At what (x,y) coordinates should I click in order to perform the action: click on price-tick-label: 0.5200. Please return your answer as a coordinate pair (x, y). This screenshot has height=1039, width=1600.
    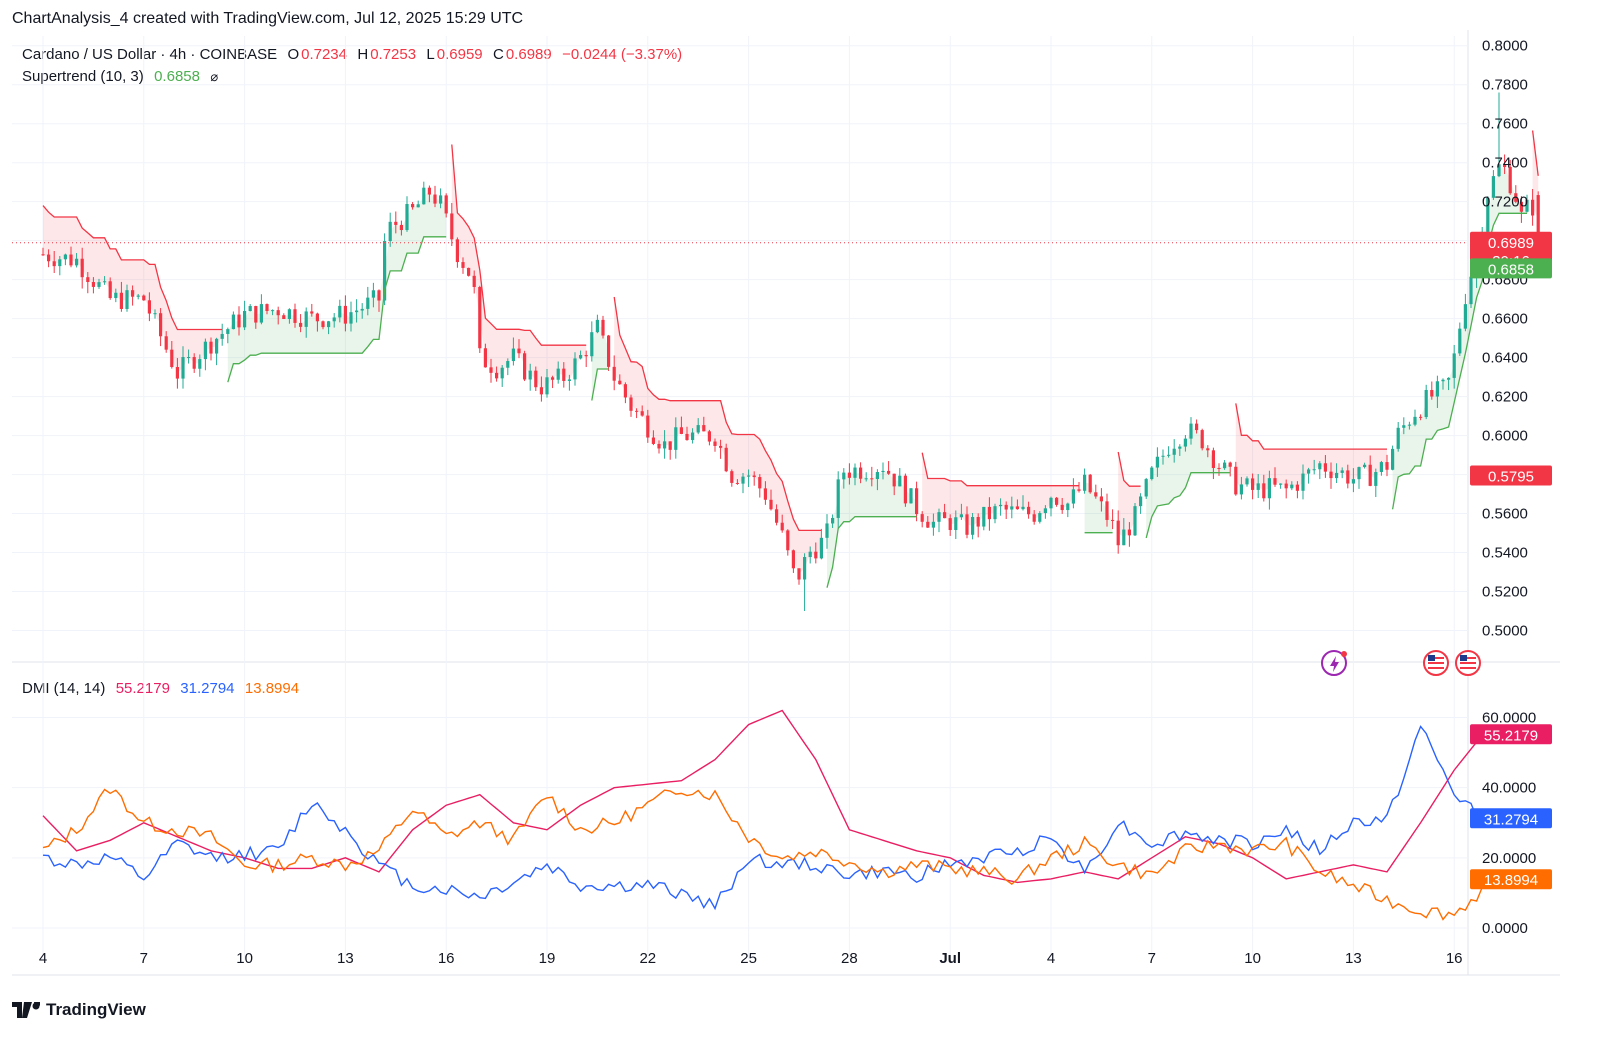
    Looking at the image, I should click on (1505, 592).